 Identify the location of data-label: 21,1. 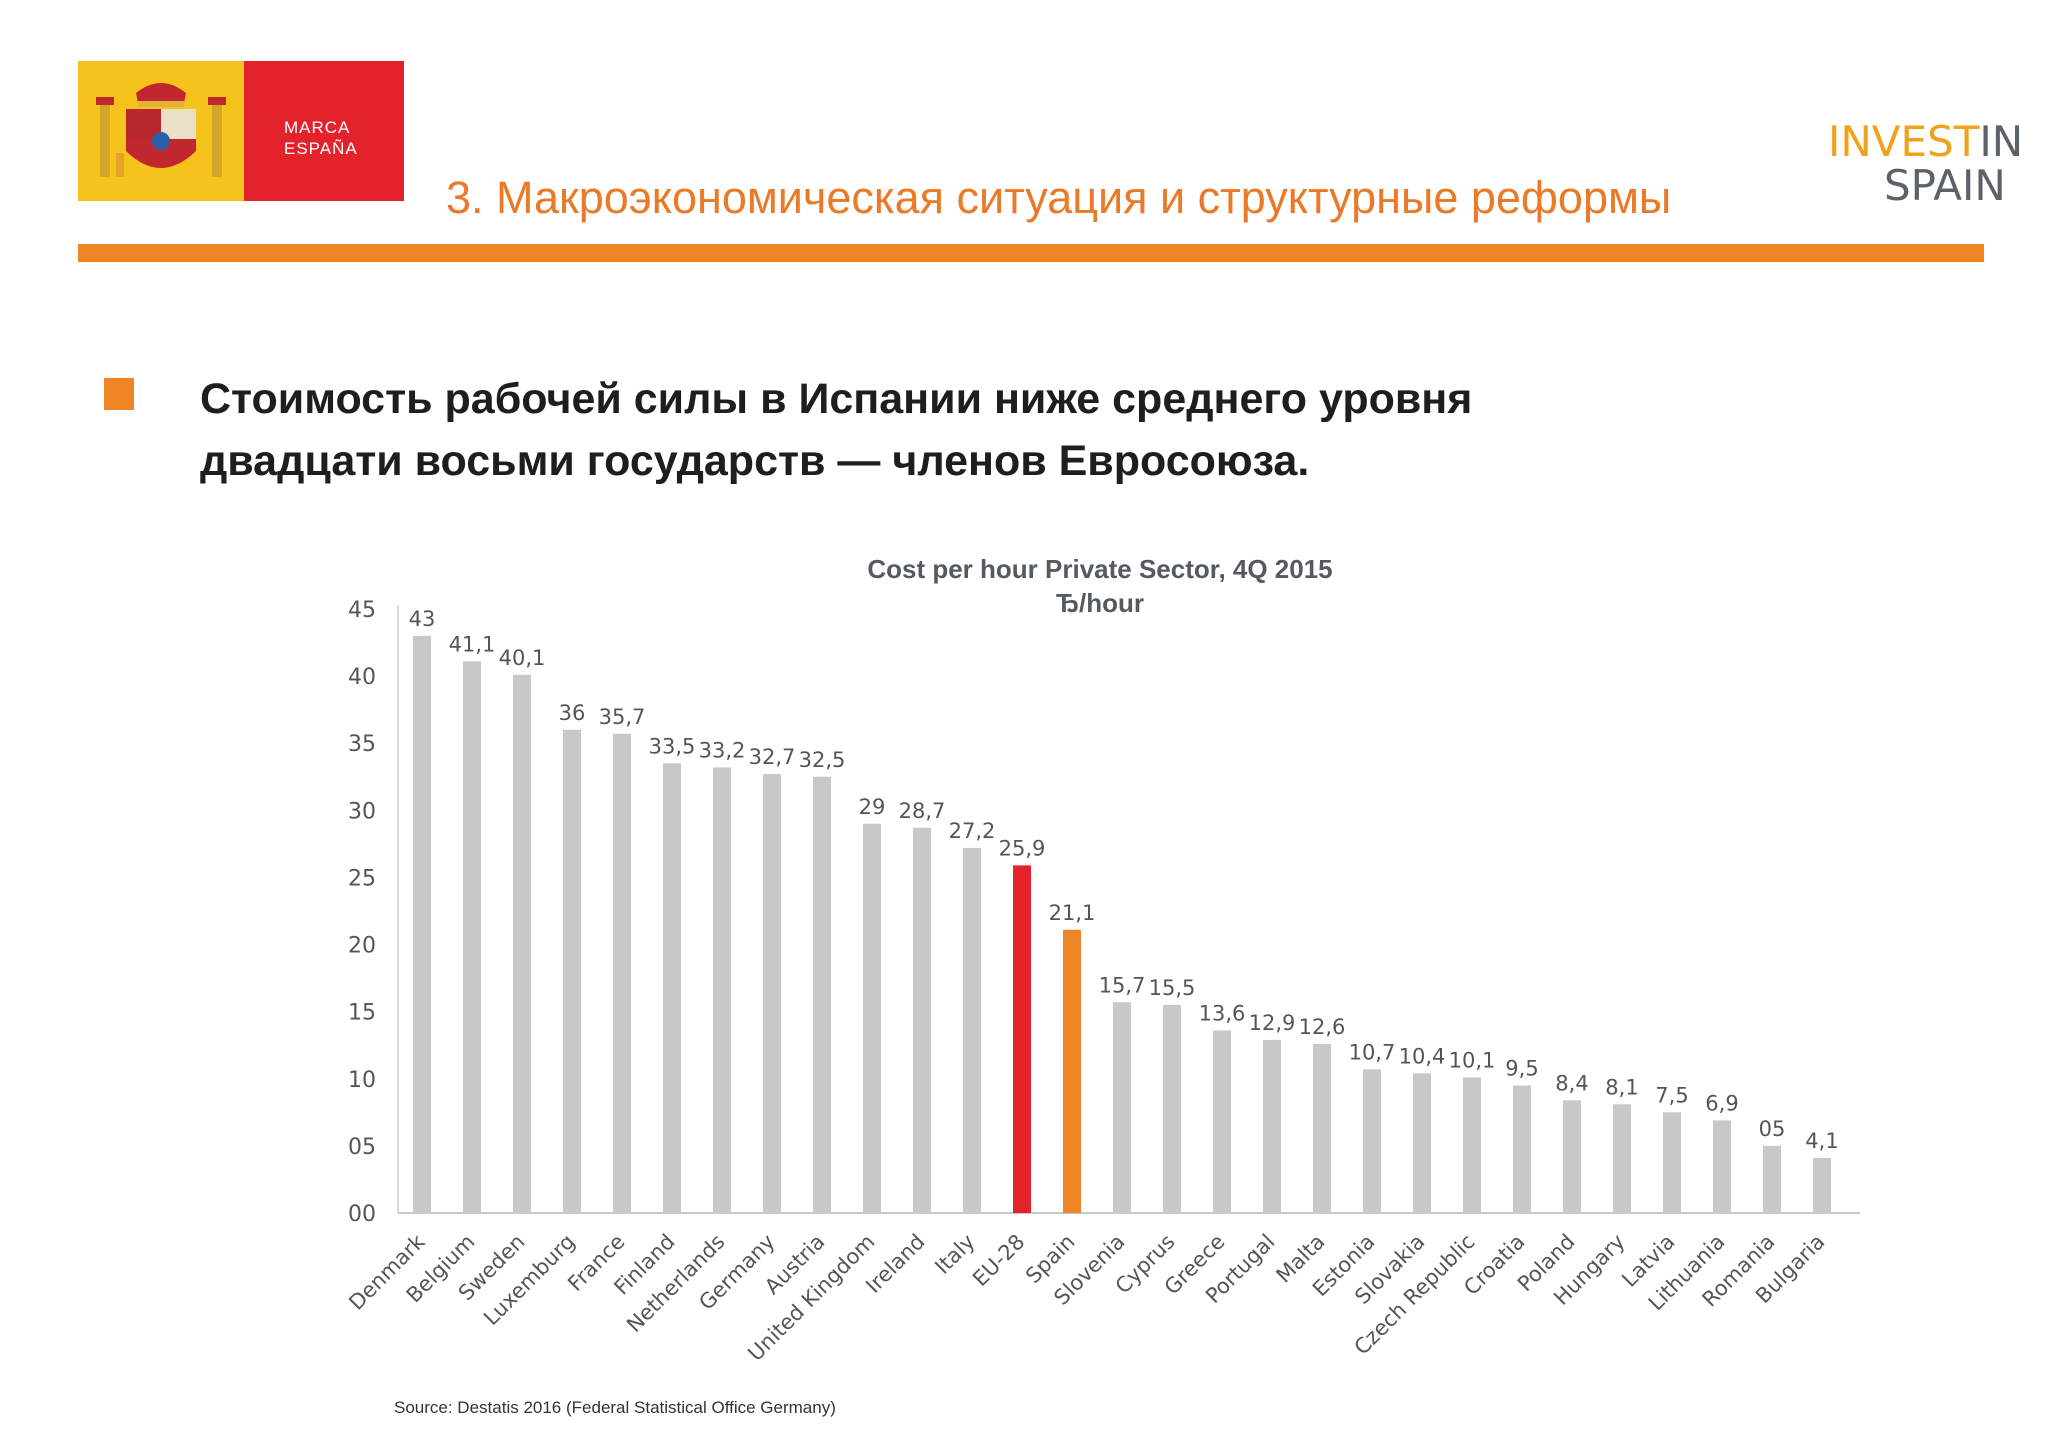
(1072, 913).